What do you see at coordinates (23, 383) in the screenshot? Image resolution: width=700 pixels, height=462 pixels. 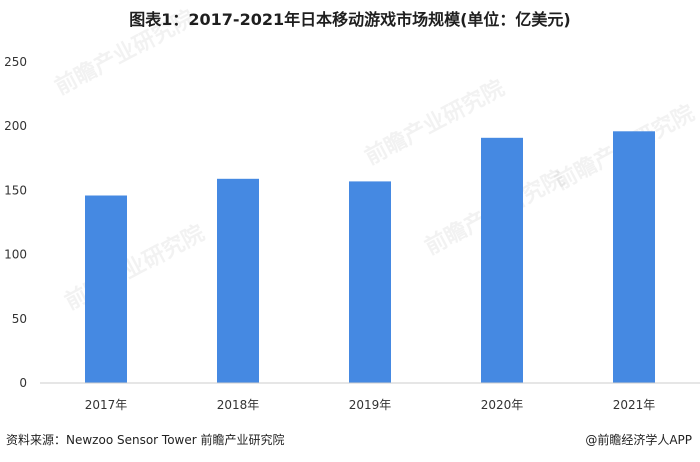 I see `y-tick-label: 0` at bounding box center [23, 383].